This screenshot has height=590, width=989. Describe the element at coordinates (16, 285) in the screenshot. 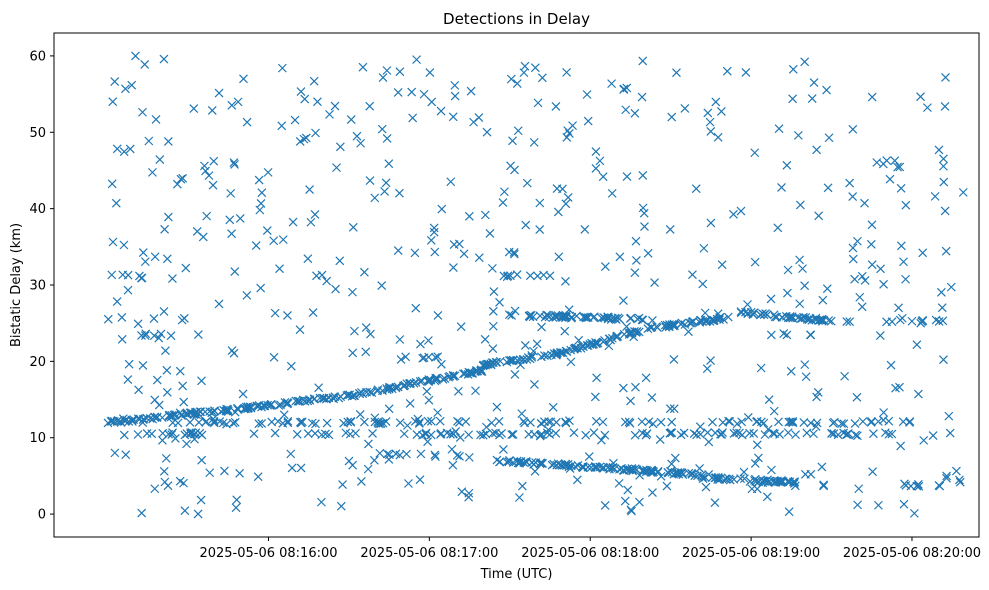

I see `y-axis-label: Bistatic Delay (km)` at that location.